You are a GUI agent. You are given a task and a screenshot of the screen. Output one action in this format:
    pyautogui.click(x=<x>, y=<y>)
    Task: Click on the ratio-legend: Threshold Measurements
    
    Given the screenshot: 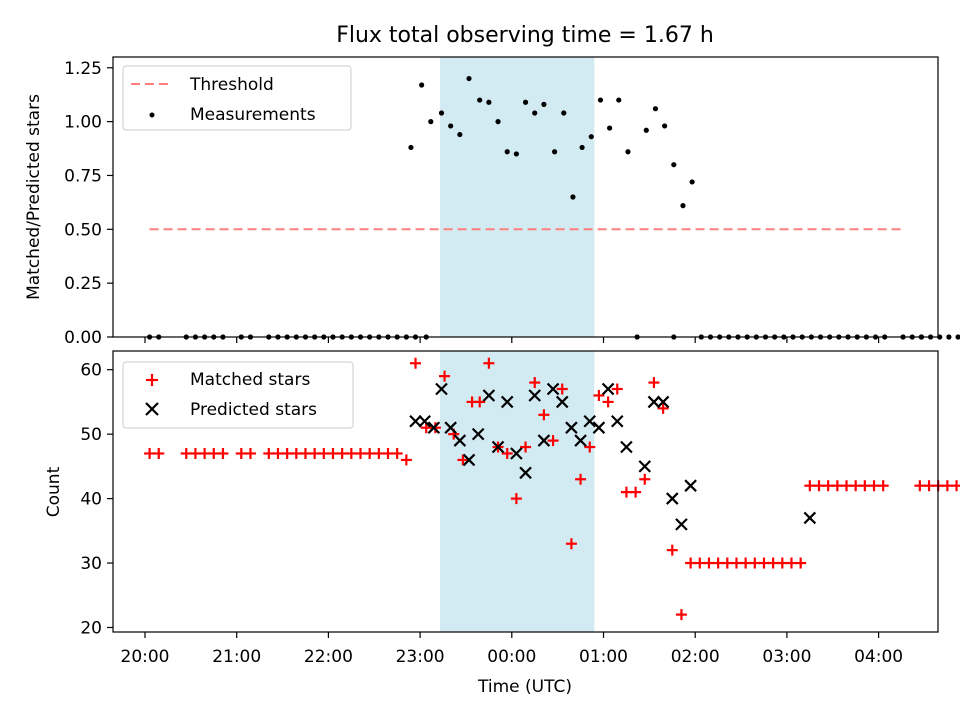 What is the action you would take?
    pyautogui.click(x=237, y=98)
    